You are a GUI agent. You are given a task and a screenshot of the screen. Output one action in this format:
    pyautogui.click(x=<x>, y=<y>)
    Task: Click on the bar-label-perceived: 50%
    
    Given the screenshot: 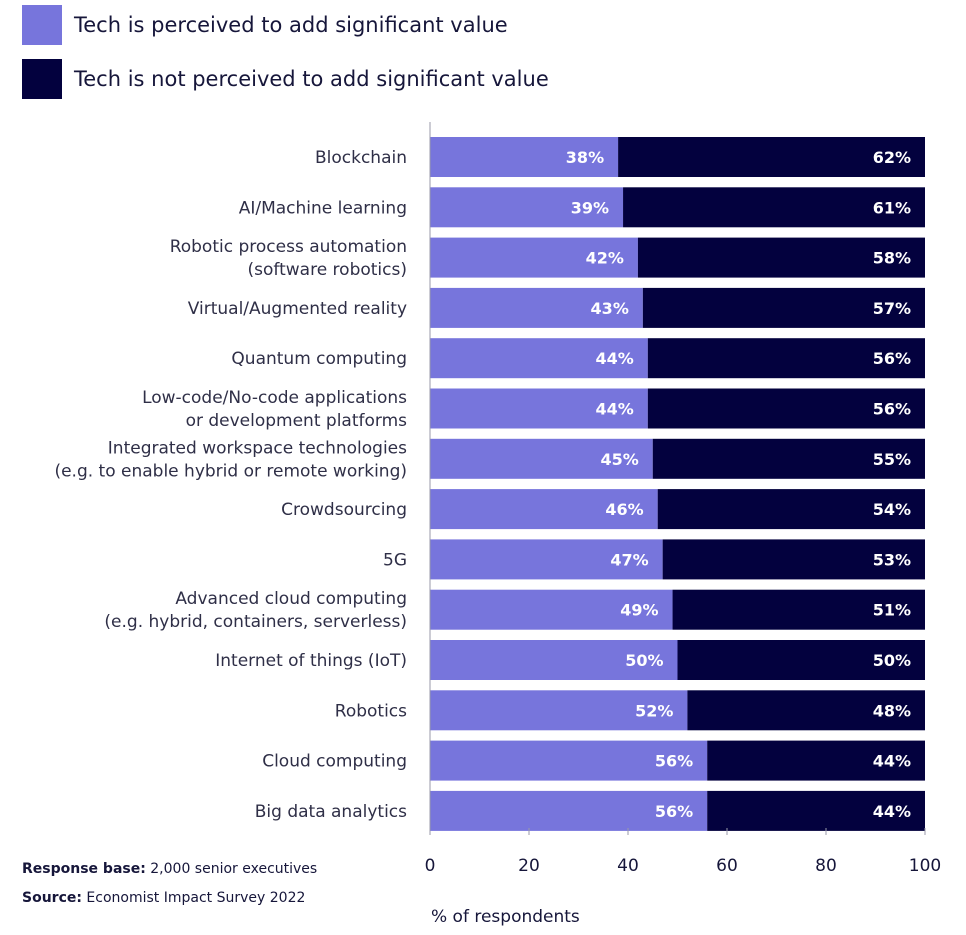 What is the action you would take?
    pyautogui.click(x=644, y=660)
    